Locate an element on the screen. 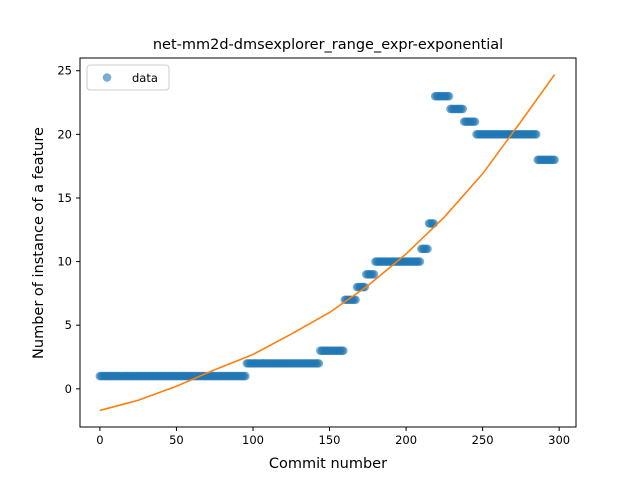 The height and width of the screenshot is (480, 640). x-tick-label: 0 is located at coordinates (99, 440).